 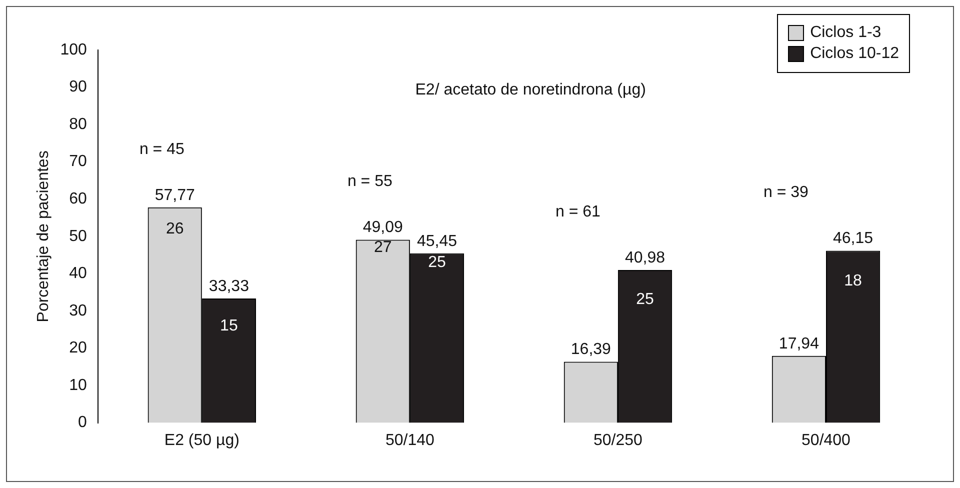 I want to click on y-tick-label: 20, so click(x=78, y=348).